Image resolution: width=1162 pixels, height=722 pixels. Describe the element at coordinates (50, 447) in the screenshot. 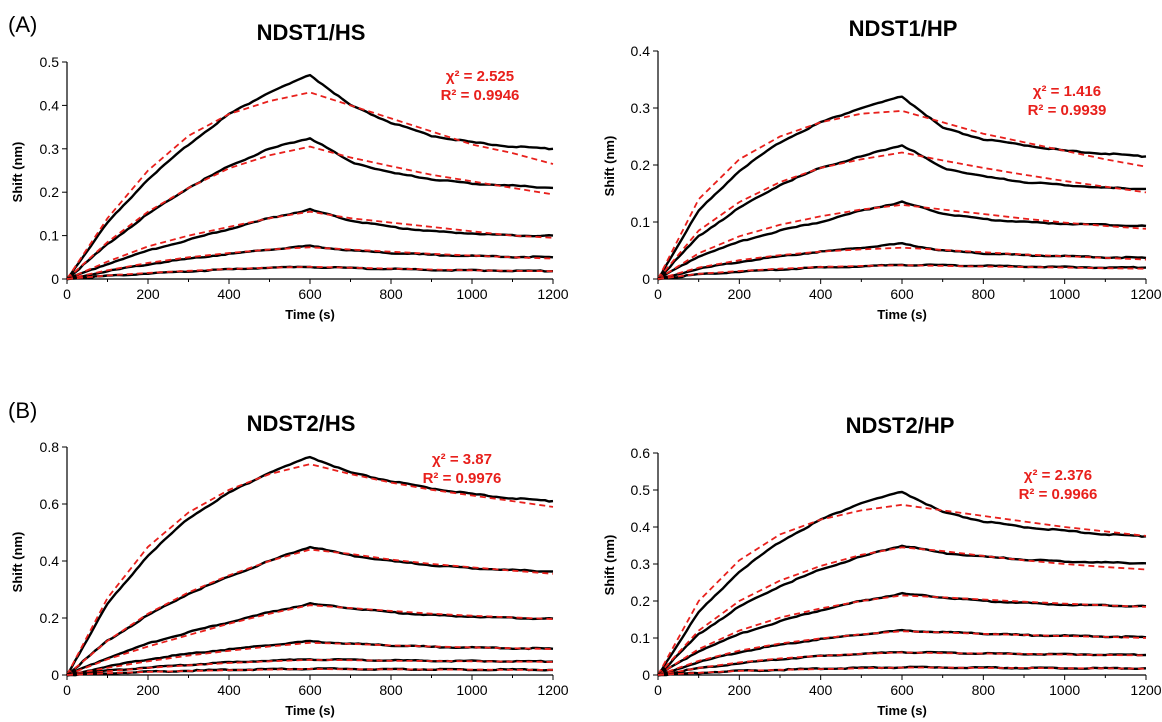

I see `y-tick-label: 0.8` at that location.